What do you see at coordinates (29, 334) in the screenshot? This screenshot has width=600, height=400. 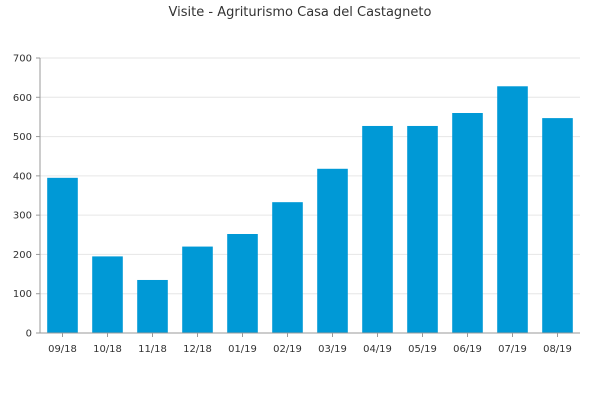 I see `y-tick-label: 0` at bounding box center [29, 334].